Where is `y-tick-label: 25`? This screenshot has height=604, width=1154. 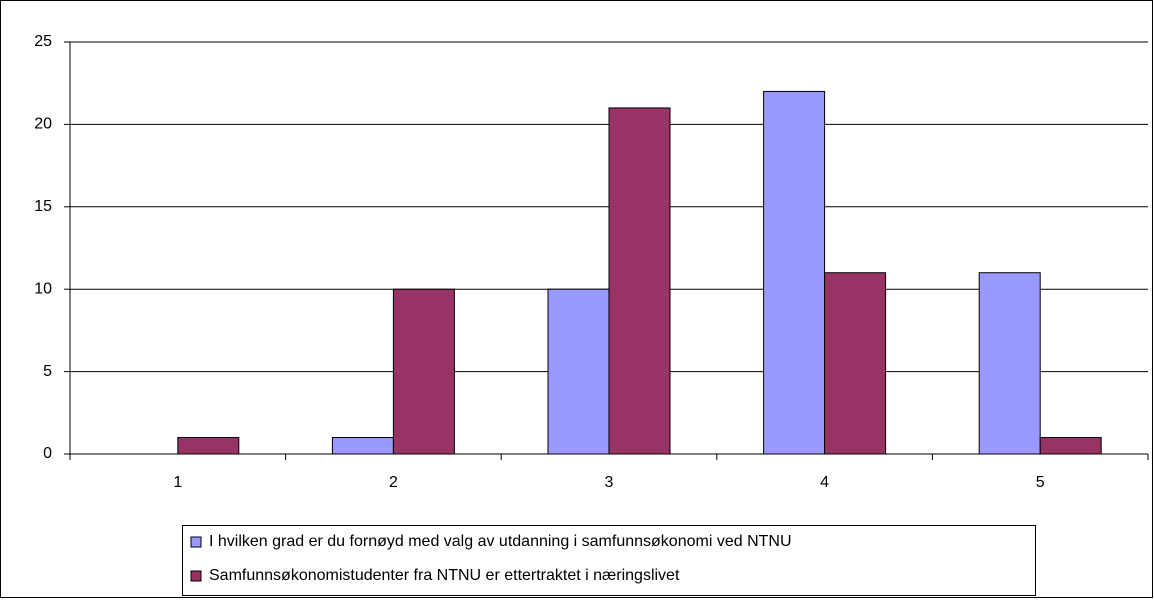
y-tick-label: 25 is located at coordinates (43, 41).